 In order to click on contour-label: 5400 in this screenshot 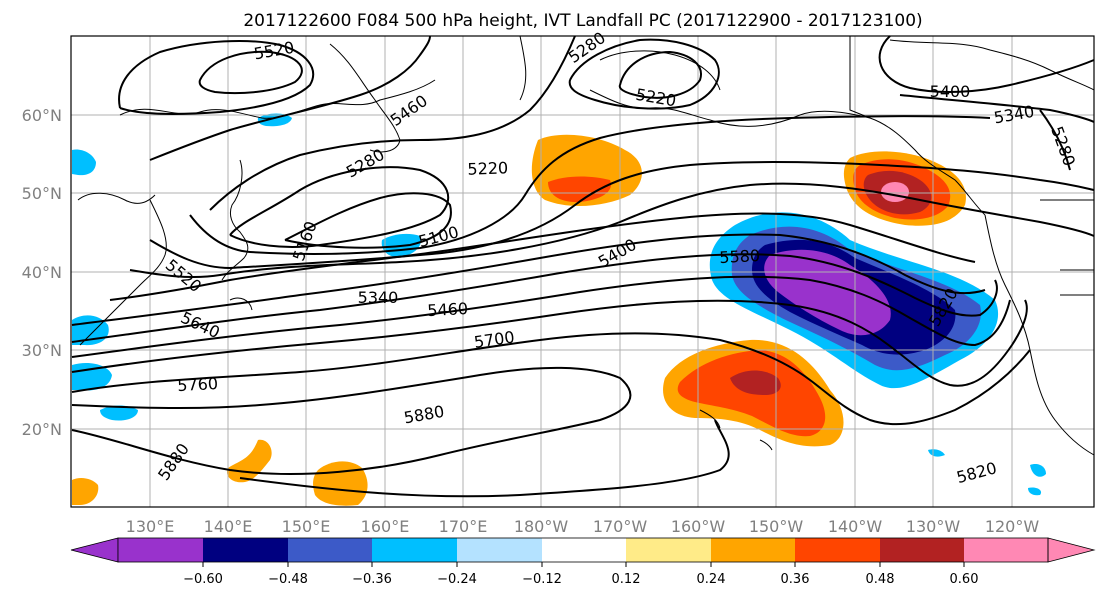, I will do `click(950, 91)`.